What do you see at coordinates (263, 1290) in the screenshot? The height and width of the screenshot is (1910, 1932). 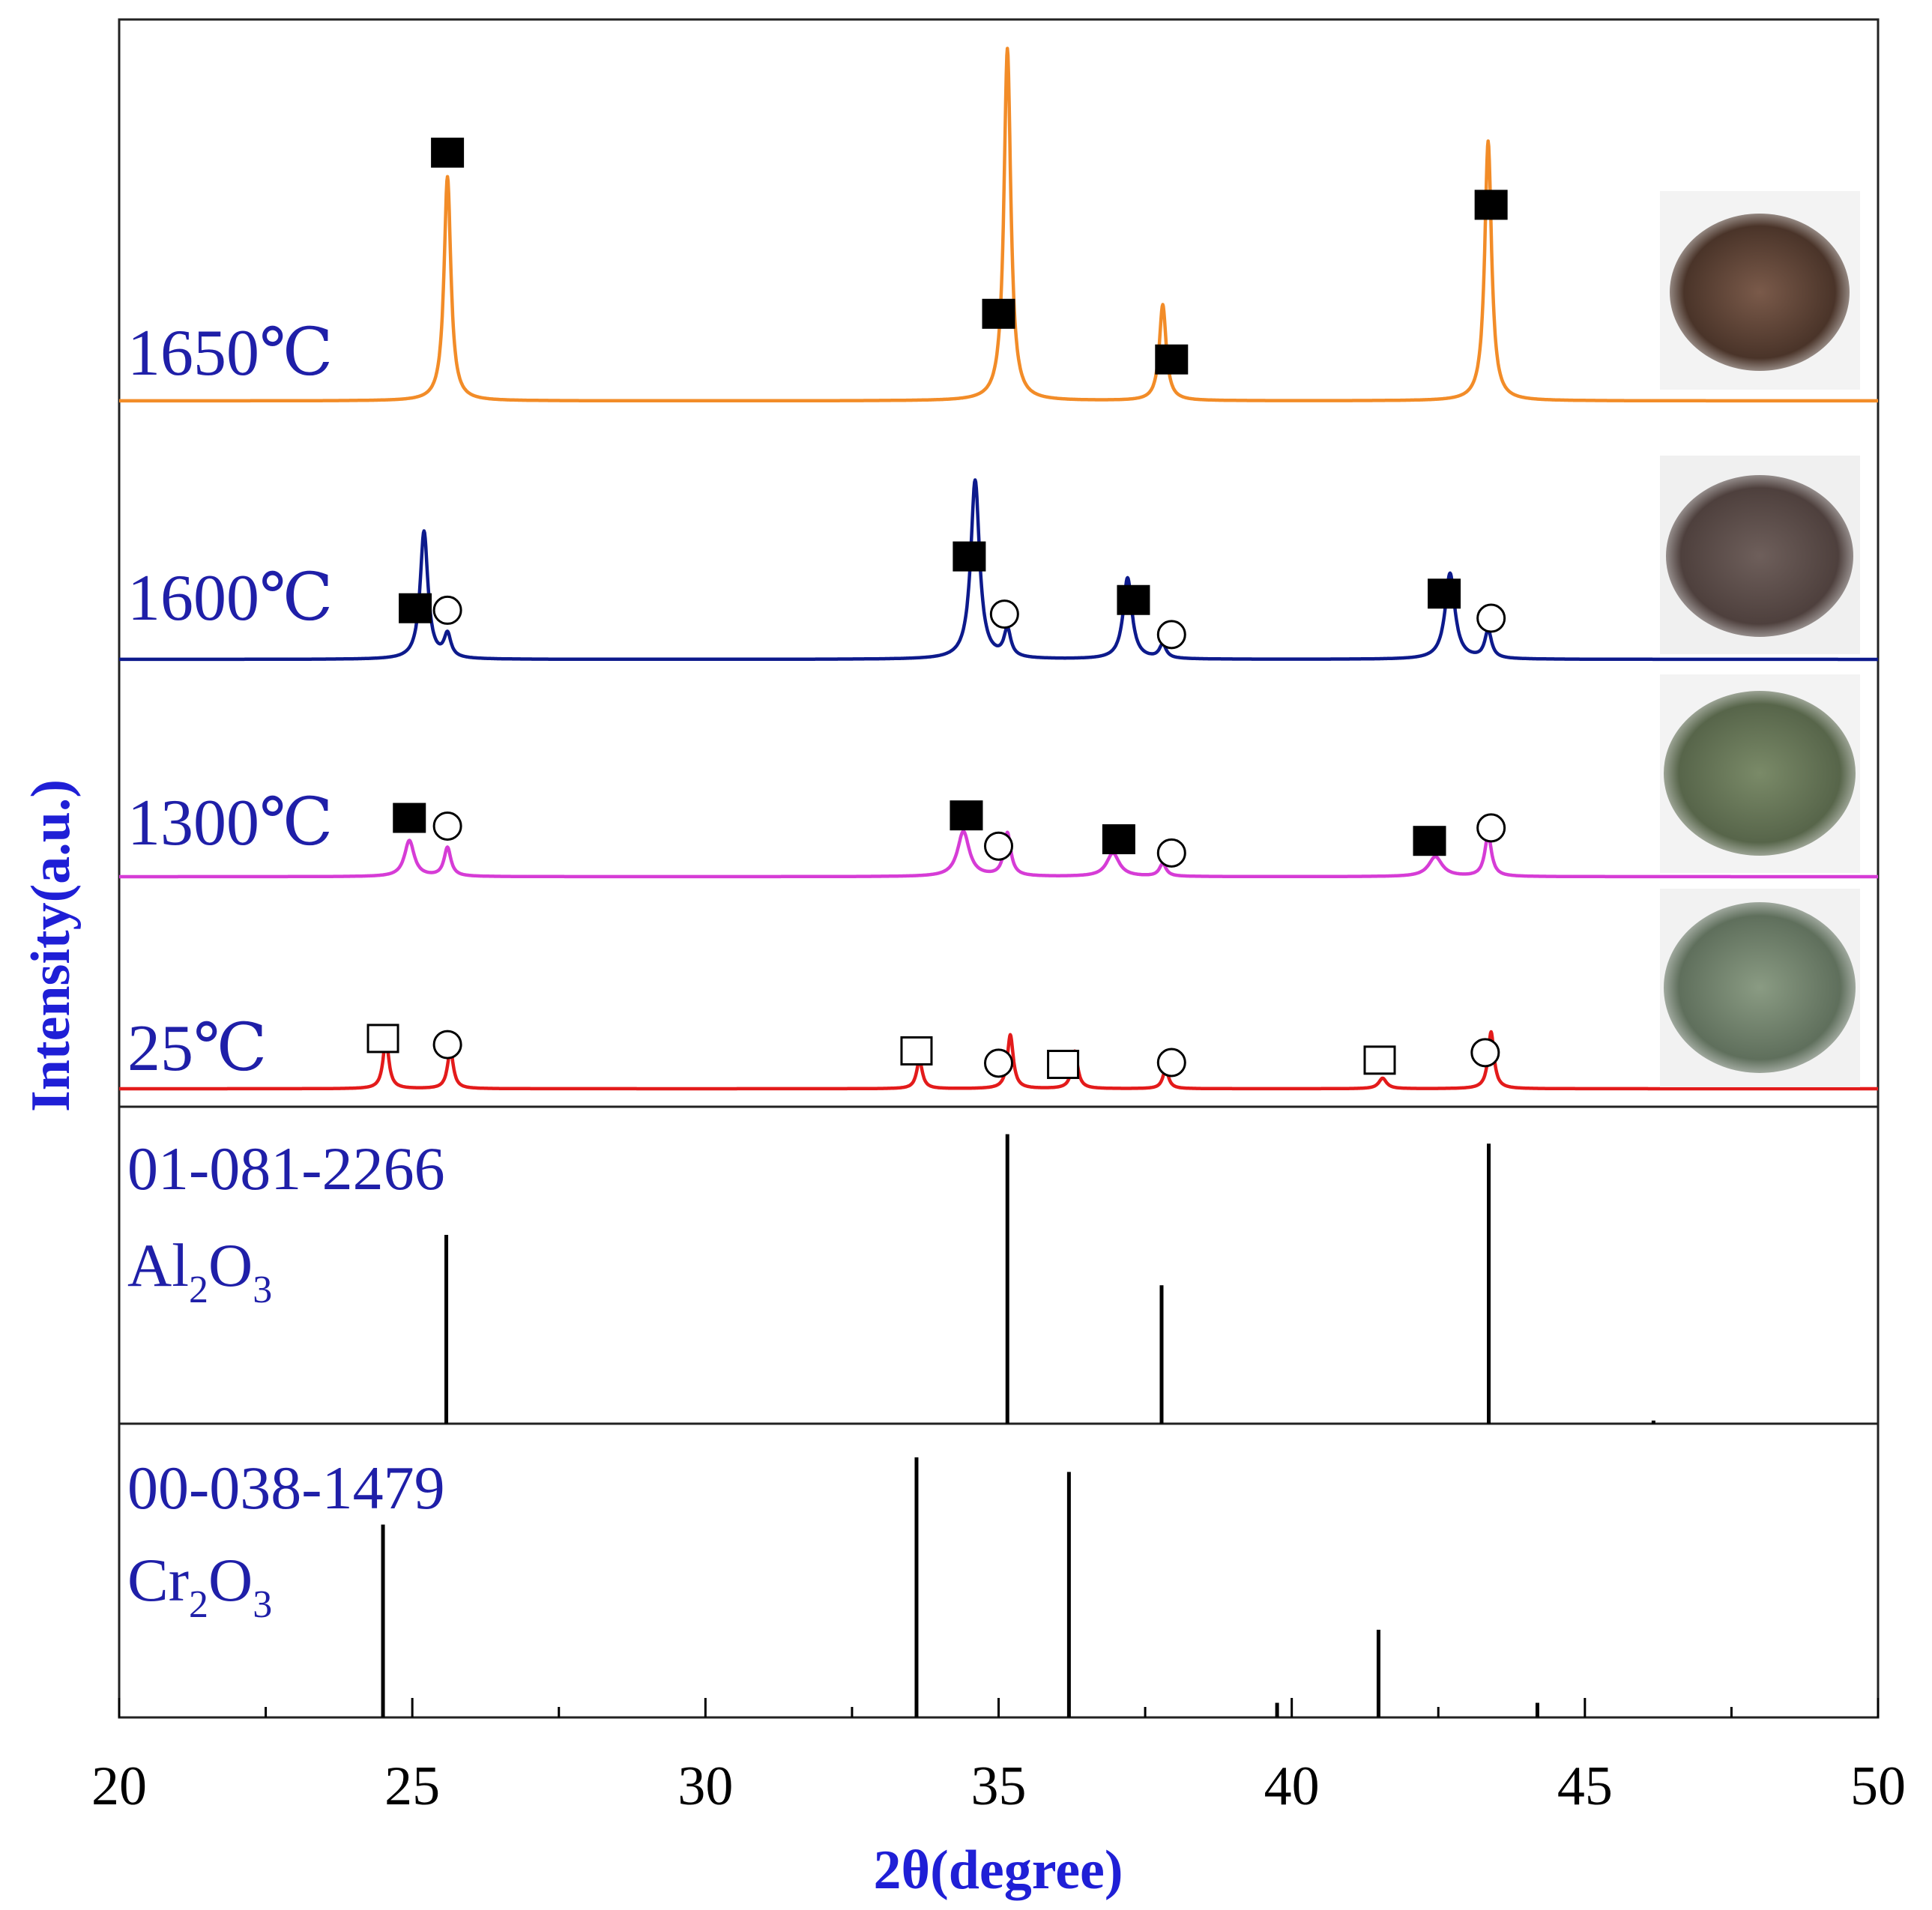 I see `al2o3-formula-subscript-2: 3` at bounding box center [263, 1290].